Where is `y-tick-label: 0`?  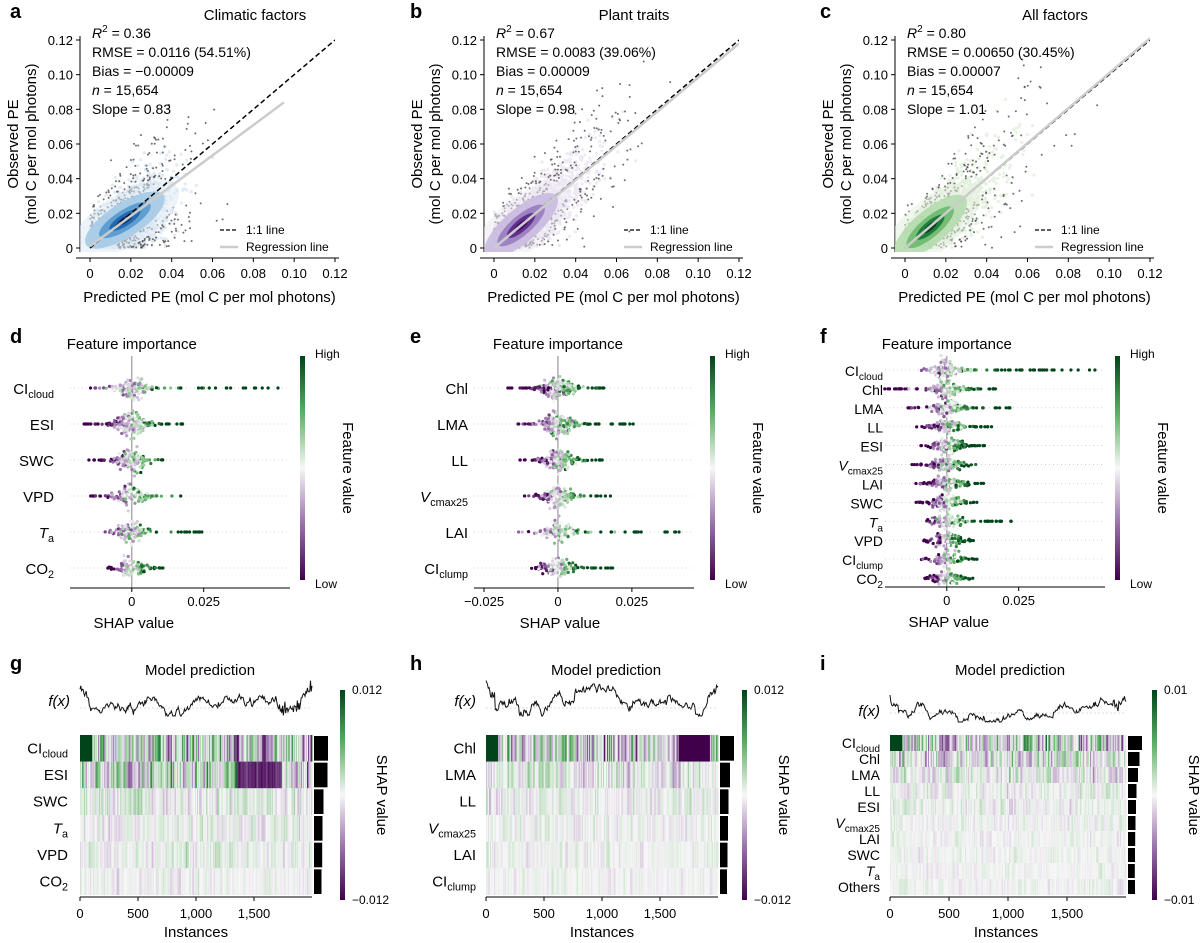
y-tick-label: 0 is located at coordinates (884, 248).